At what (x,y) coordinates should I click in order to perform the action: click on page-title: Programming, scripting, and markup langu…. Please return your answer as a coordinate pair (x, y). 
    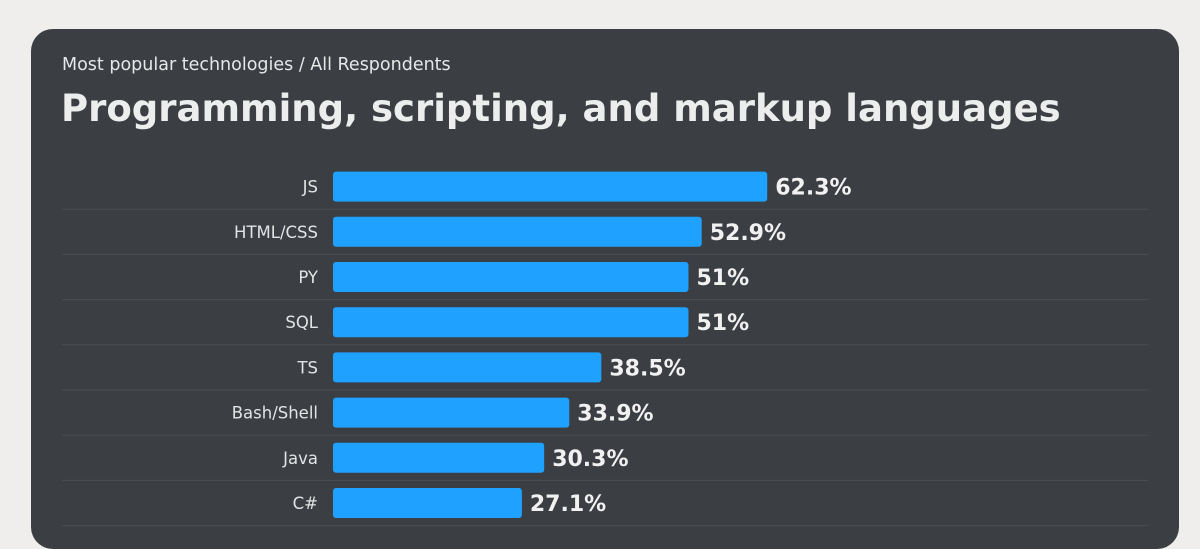
    Looking at the image, I should click on (561, 108).